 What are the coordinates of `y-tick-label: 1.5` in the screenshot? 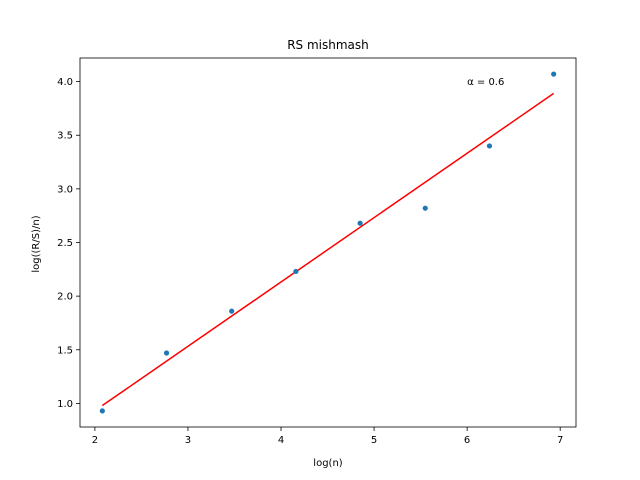 It's located at (65, 350).